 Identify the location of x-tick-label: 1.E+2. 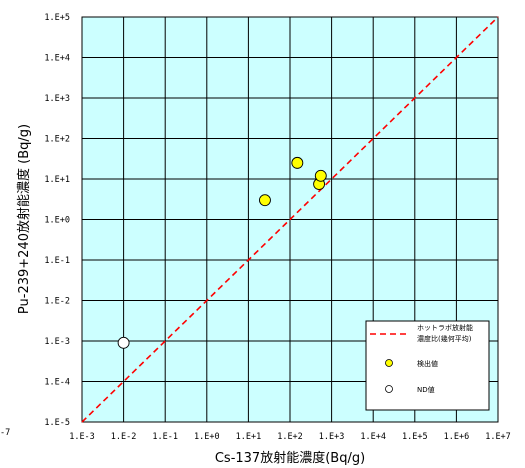
(290, 437).